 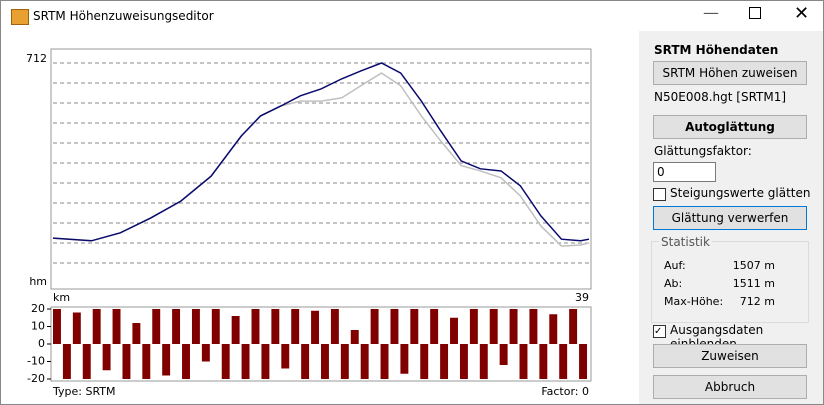 I want to click on autosmooth-button: Autoglättung, so click(x=730, y=127).